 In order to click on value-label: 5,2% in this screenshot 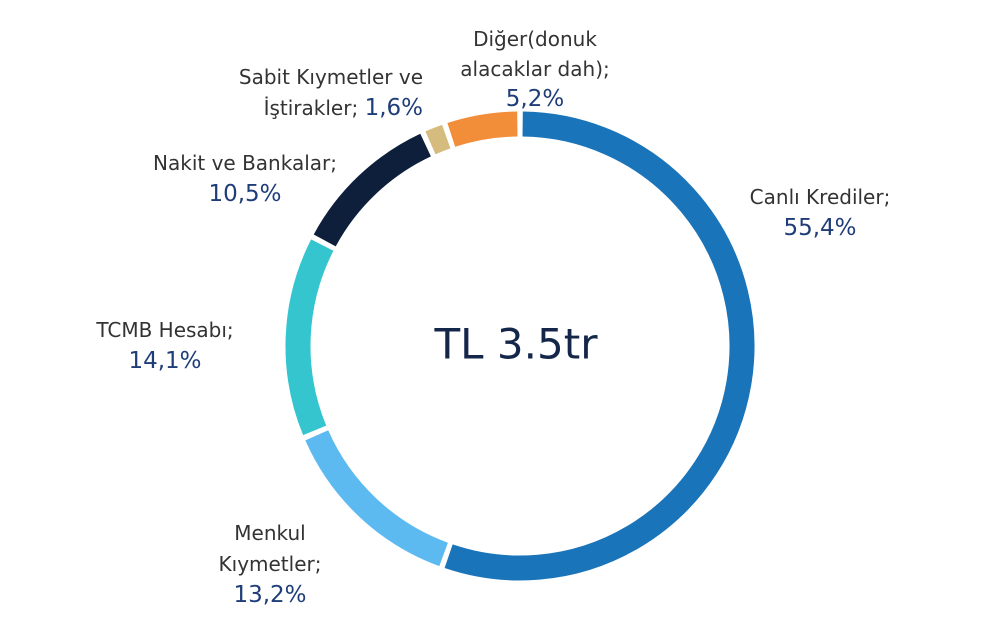, I will do `click(535, 99)`.